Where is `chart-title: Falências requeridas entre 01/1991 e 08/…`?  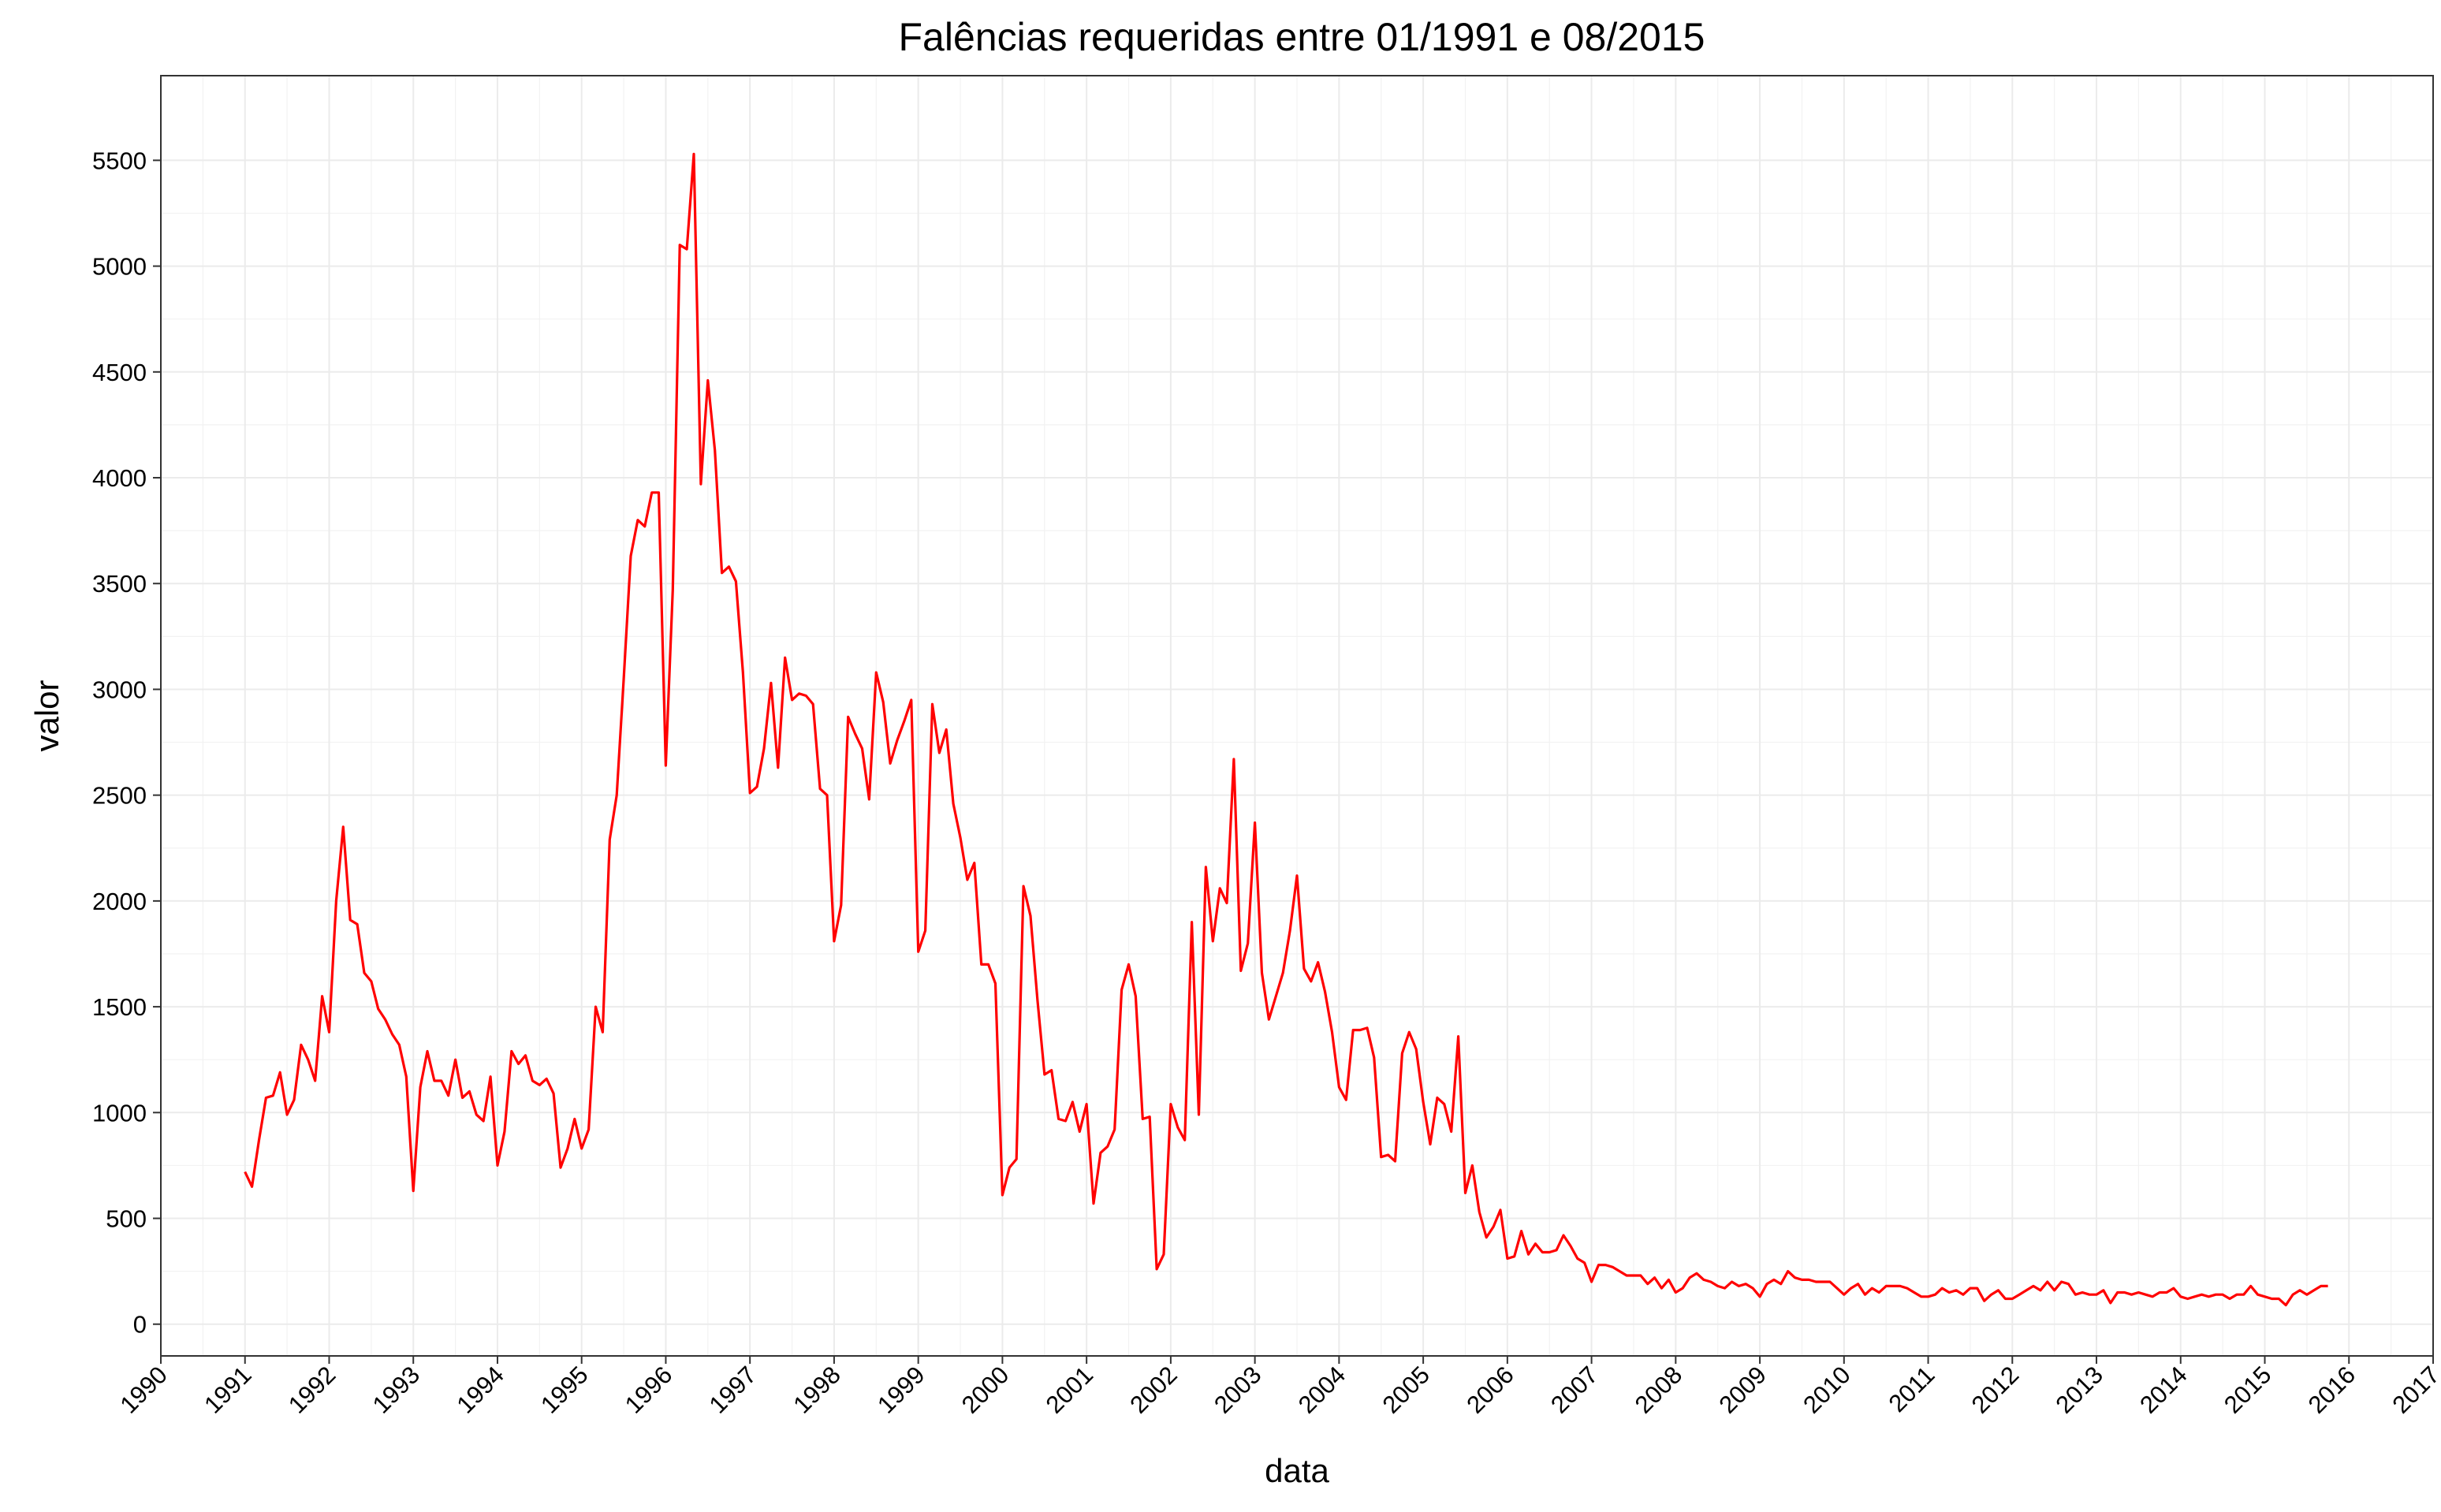 chart-title: Falências requeridas entre 01/1991 e 08/… is located at coordinates (1302, 37).